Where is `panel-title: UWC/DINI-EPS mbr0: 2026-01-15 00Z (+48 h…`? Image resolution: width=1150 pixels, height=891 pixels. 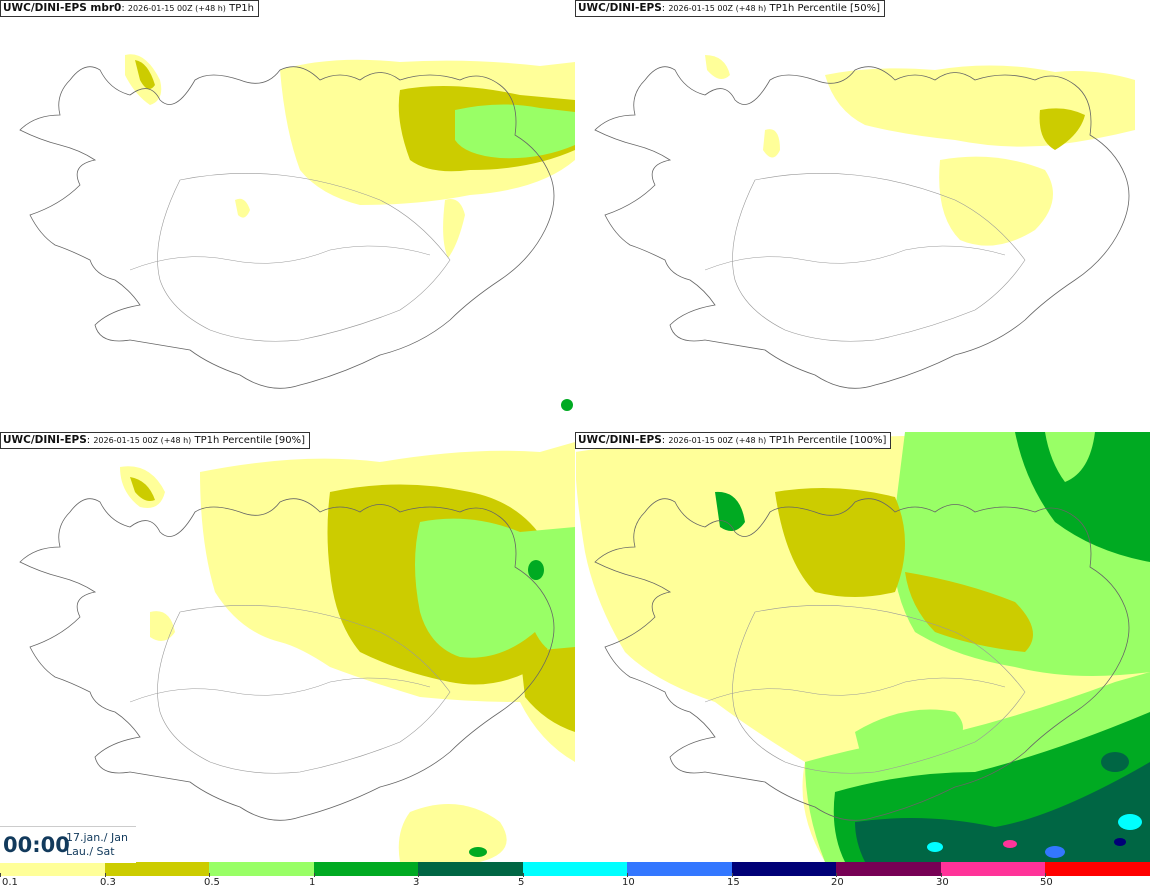
panel-title: UWC/DINI-EPS mbr0: 2026-01-15 00Z (+48 h… is located at coordinates (129, 8).